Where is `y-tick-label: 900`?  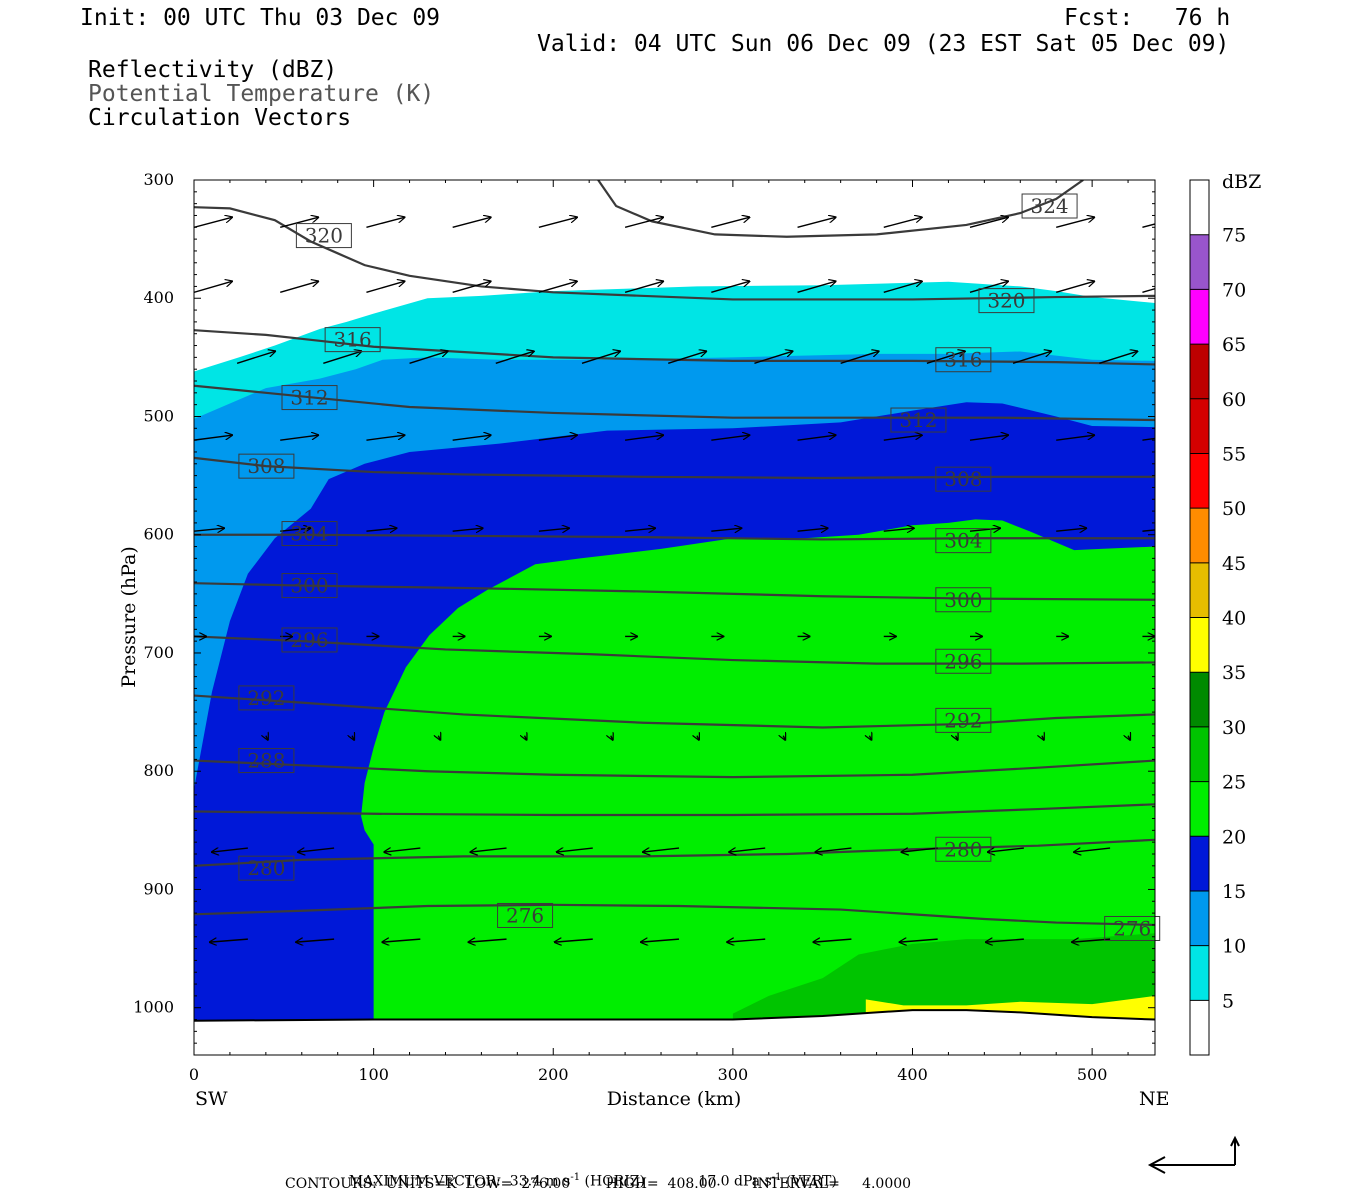 y-tick-label: 900 is located at coordinates (158, 888).